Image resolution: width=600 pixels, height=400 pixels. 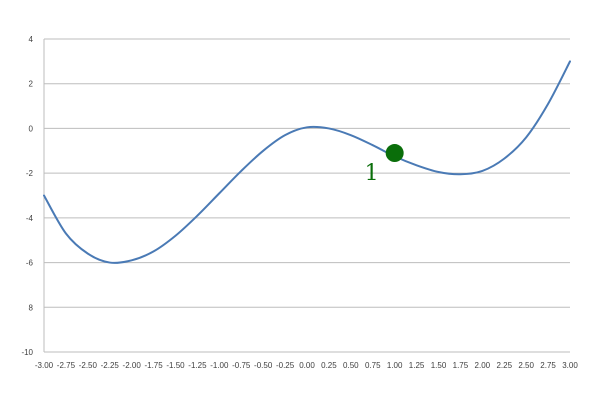 What do you see at coordinates (241, 365) in the screenshot?
I see `x-tick-label: -0.75` at bounding box center [241, 365].